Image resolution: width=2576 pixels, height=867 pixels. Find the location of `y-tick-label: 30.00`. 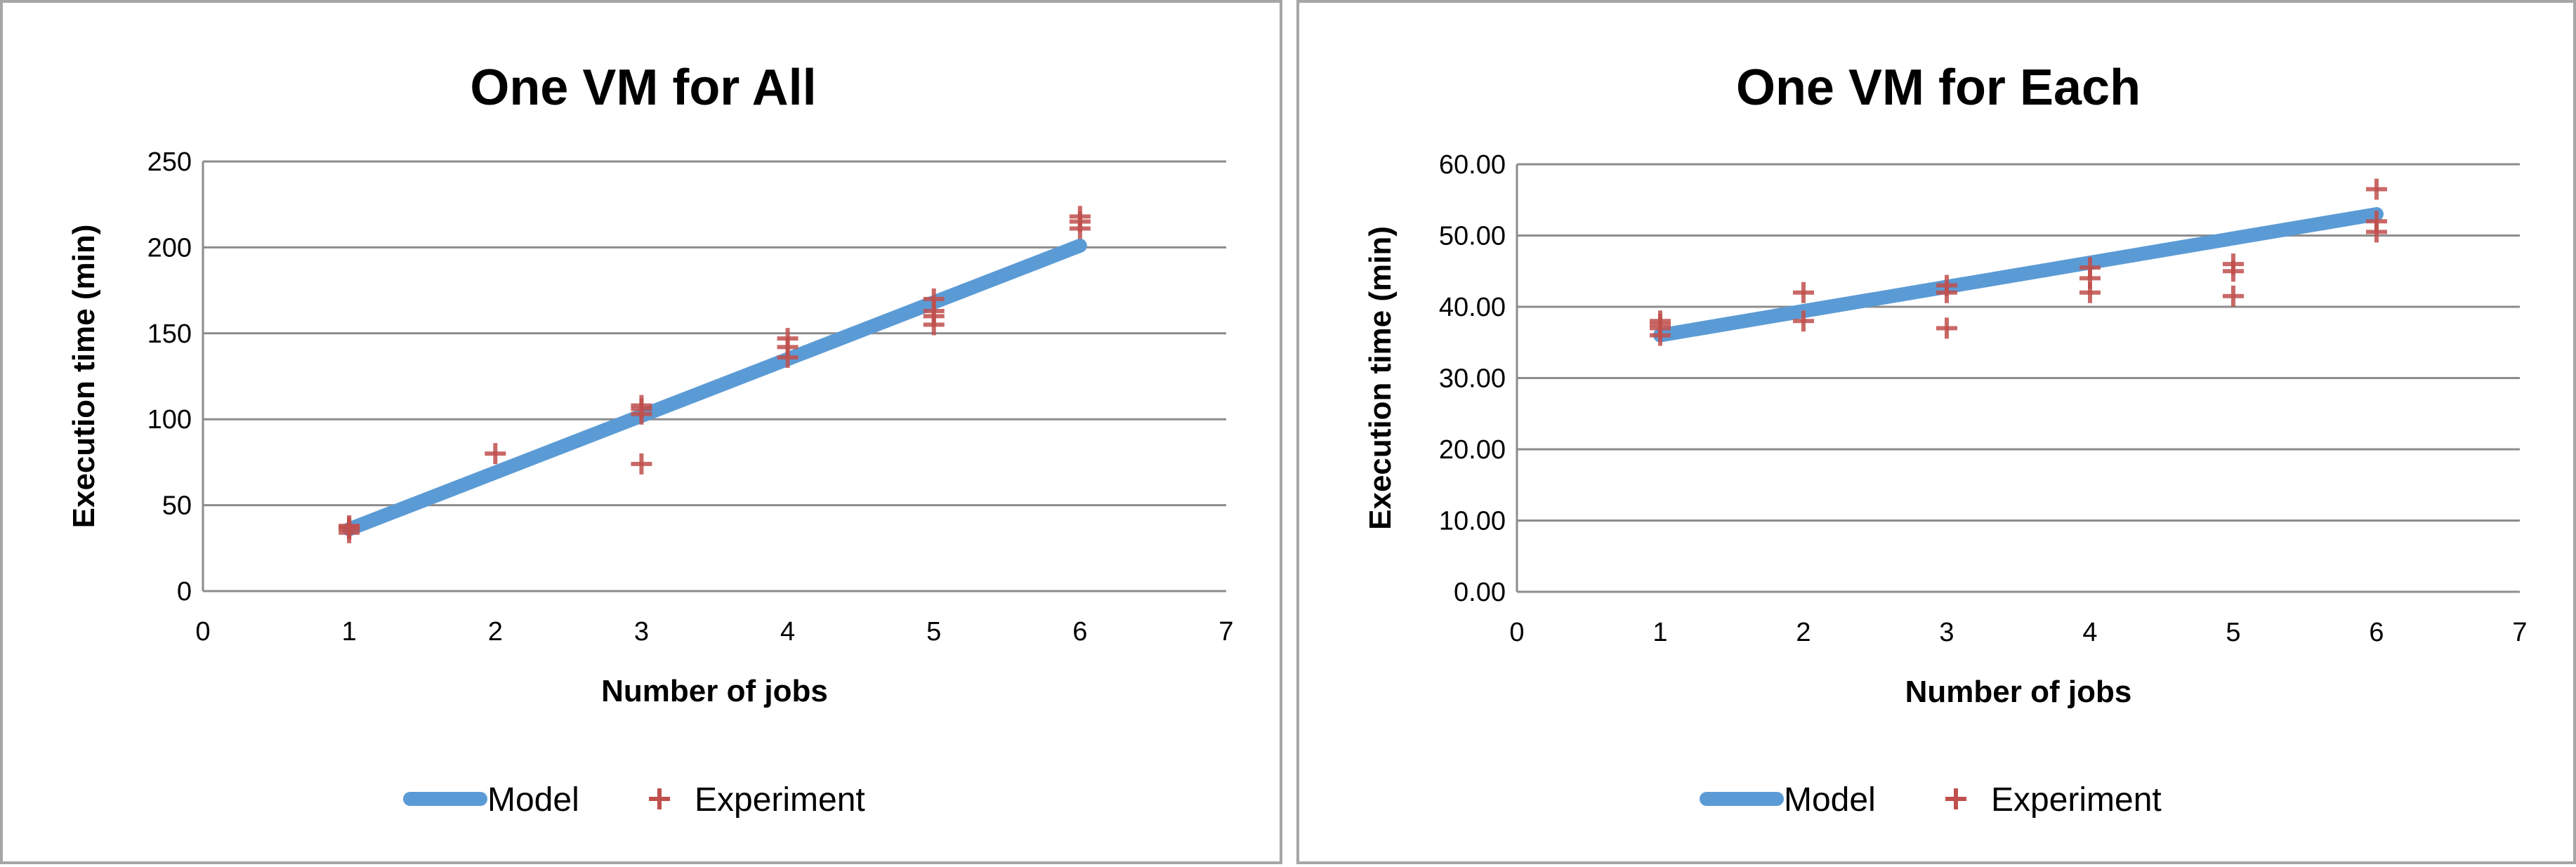

y-tick-label: 30.00 is located at coordinates (1473, 379).